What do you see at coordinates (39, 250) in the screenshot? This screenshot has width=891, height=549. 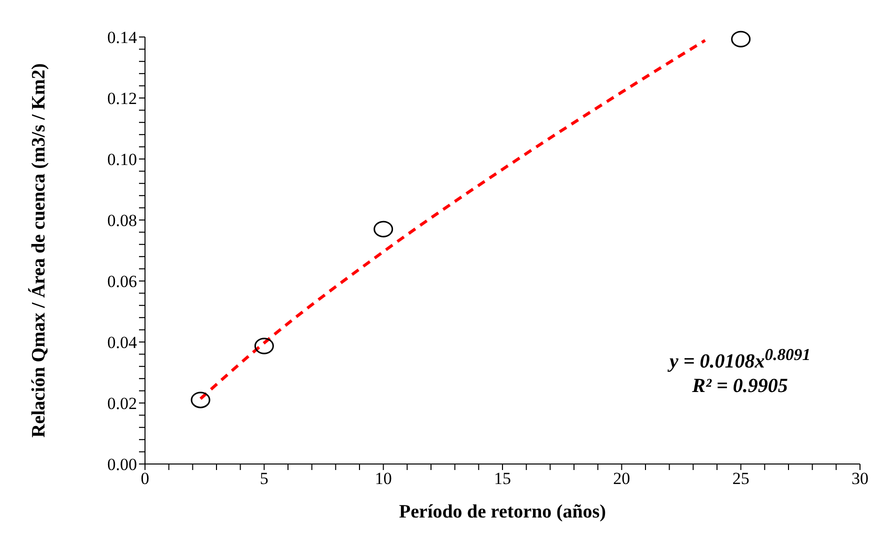 I see `y-axis-title: Relación Qmax / Área de cuenca (m3/s / Km2)` at bounding box center [39, 250].